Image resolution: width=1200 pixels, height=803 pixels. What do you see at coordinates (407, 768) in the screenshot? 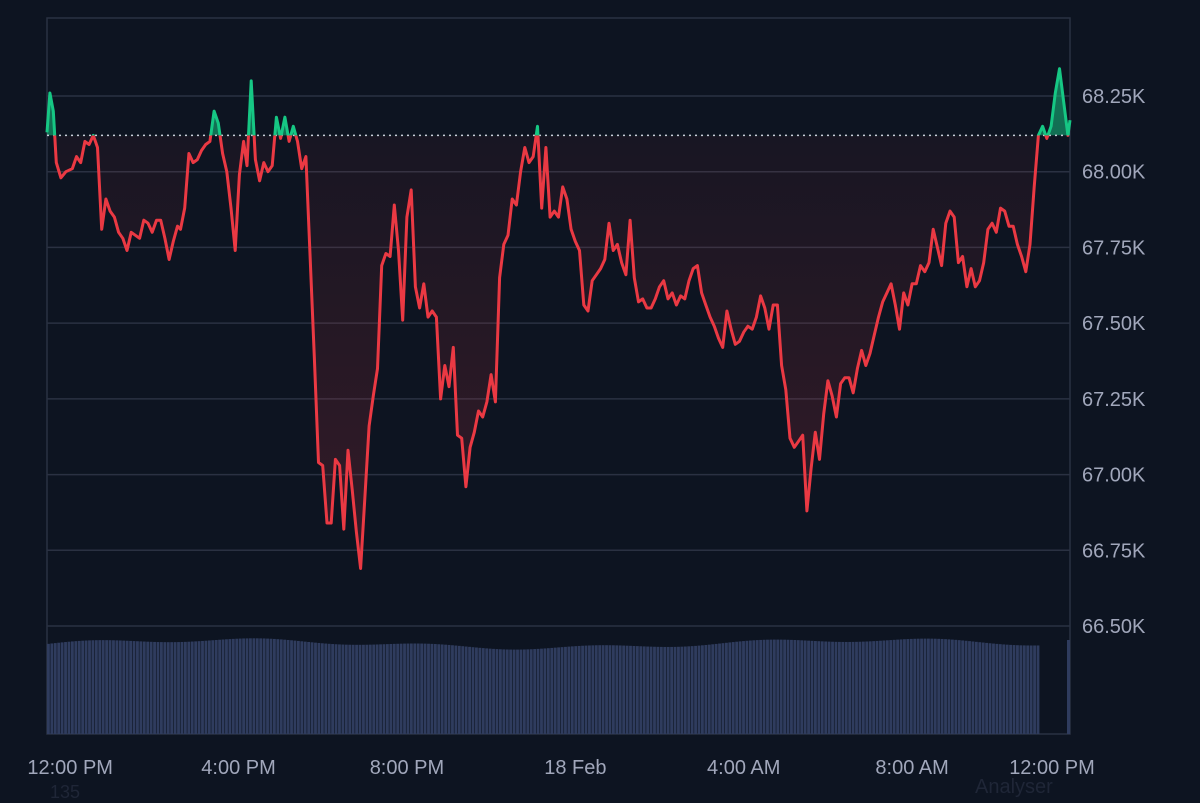
I see `x-tick-label: 8:00 PM` at bounding box center [407, 768].